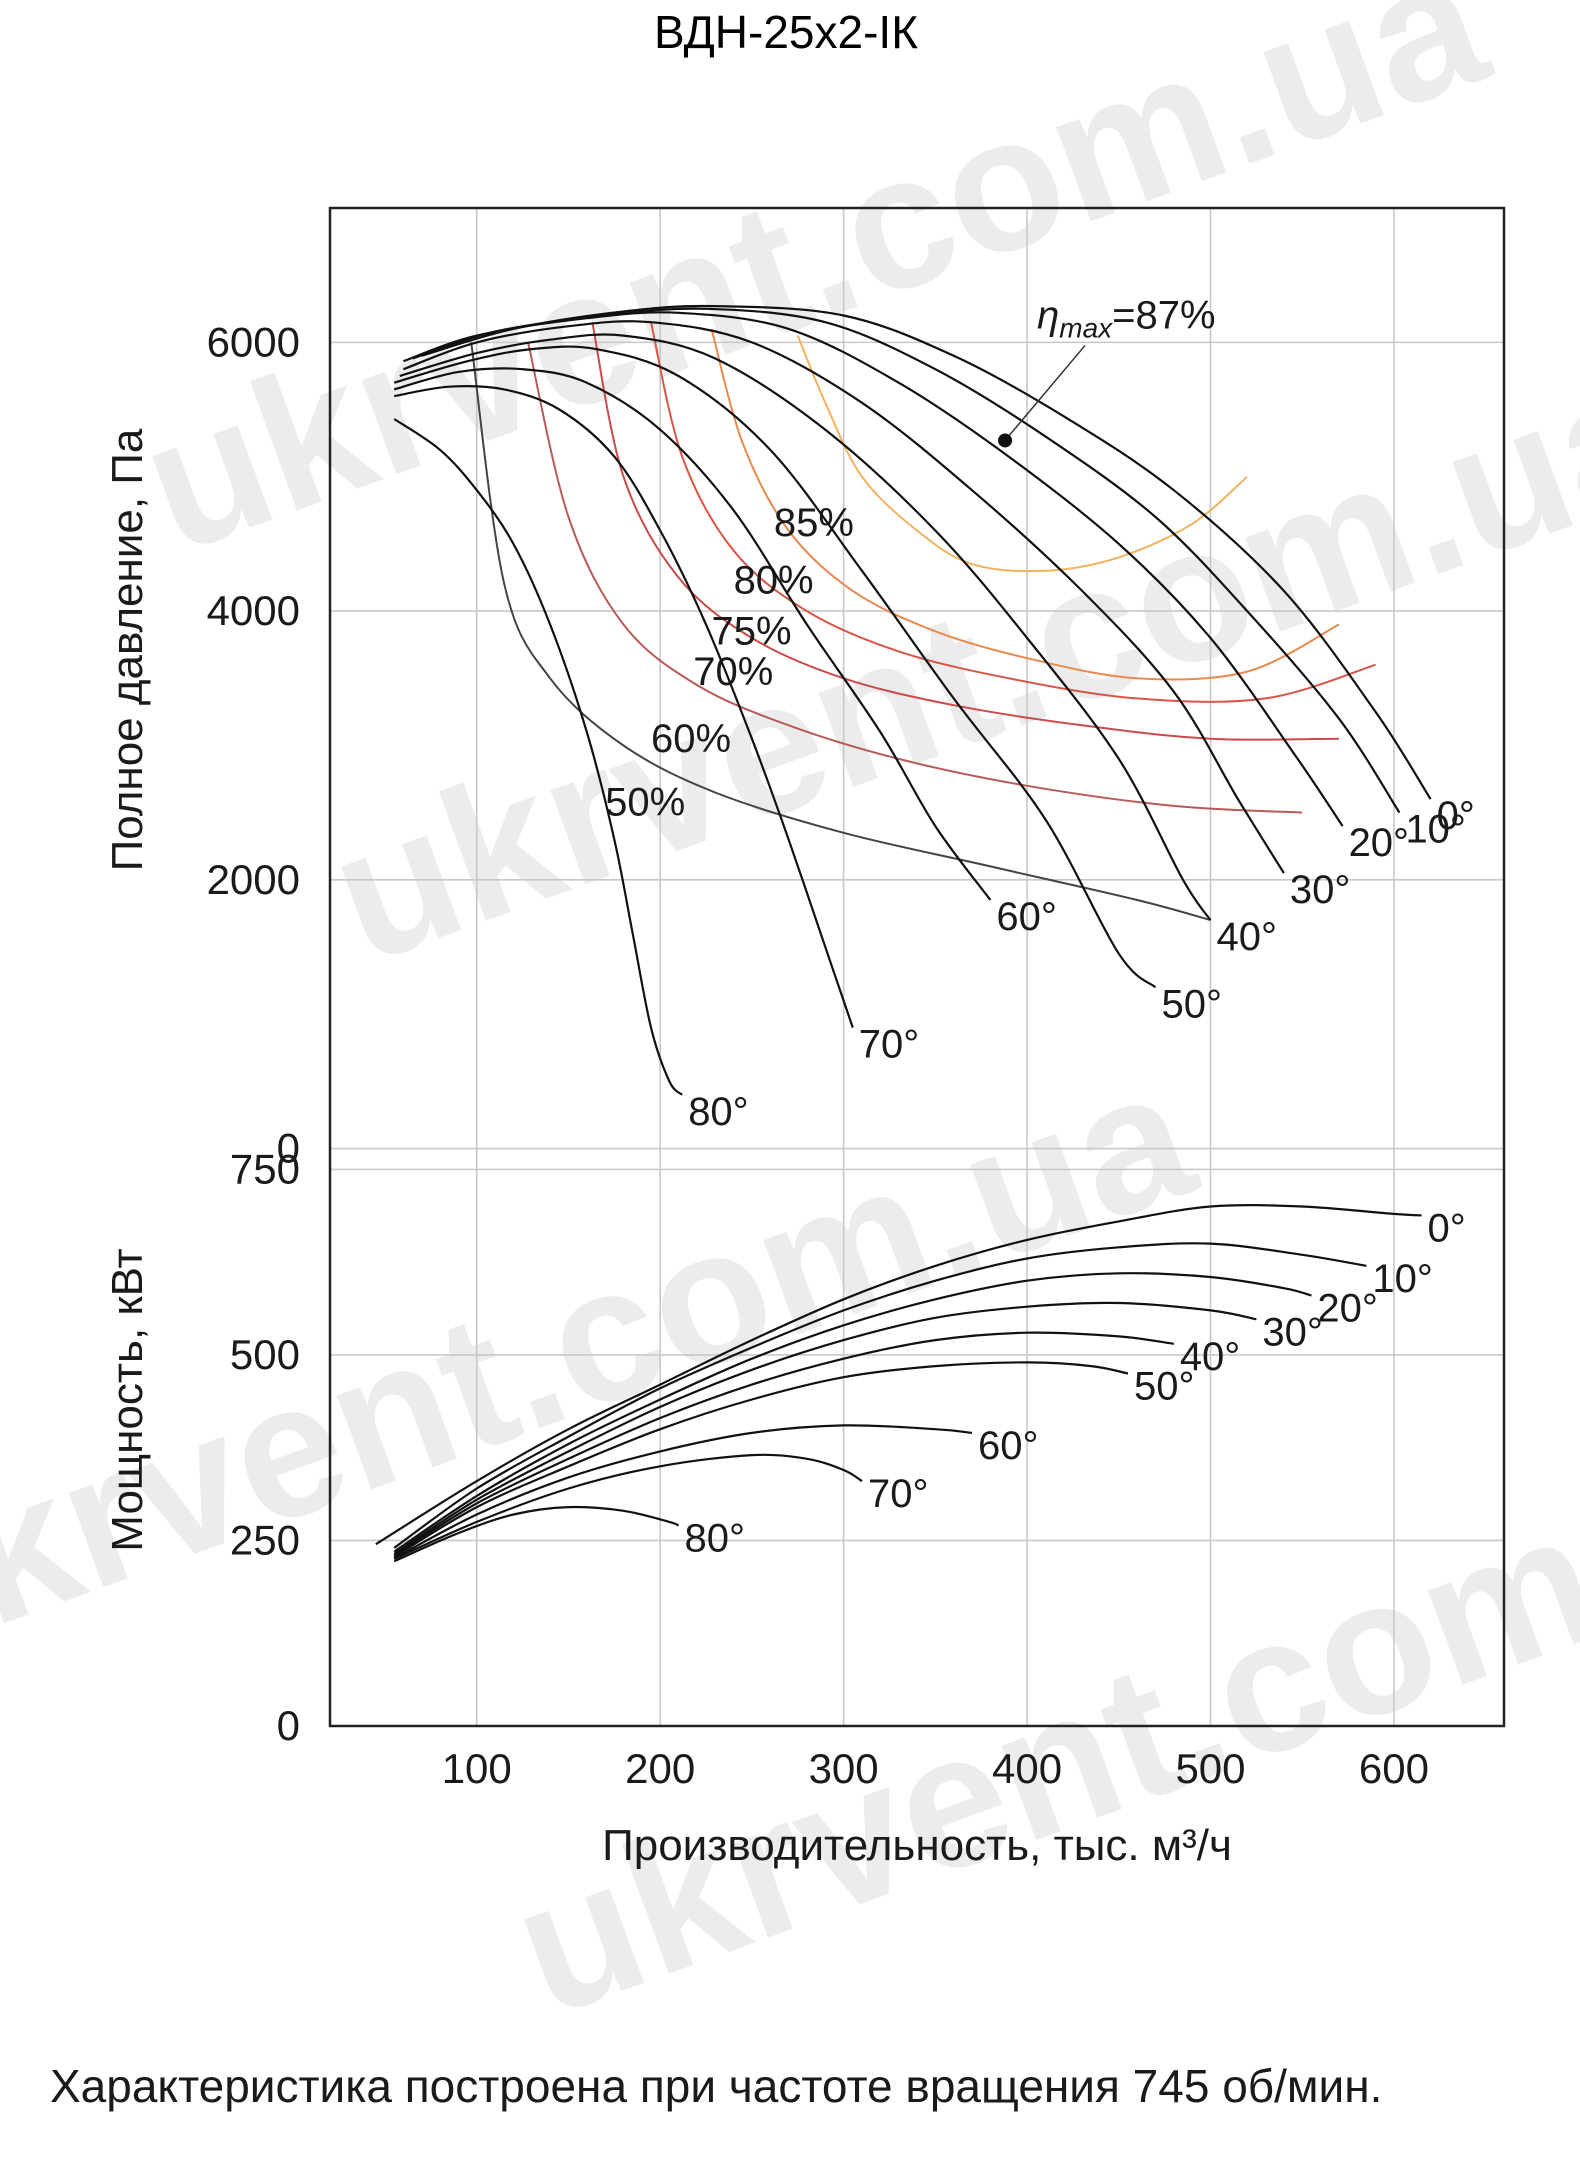  I want to click on pressure-curve-label: 60°, so click(1026, 917).